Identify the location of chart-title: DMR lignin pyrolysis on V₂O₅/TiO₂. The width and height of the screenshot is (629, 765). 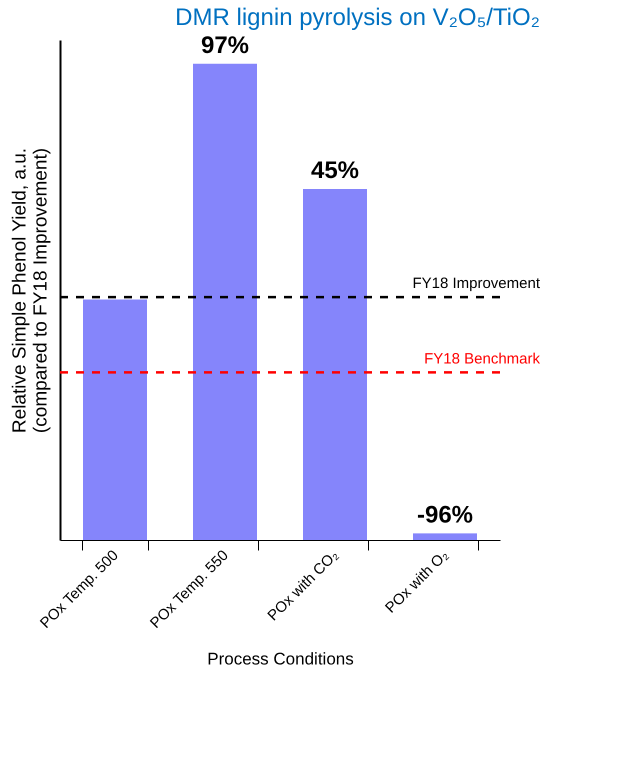
(357, 17).